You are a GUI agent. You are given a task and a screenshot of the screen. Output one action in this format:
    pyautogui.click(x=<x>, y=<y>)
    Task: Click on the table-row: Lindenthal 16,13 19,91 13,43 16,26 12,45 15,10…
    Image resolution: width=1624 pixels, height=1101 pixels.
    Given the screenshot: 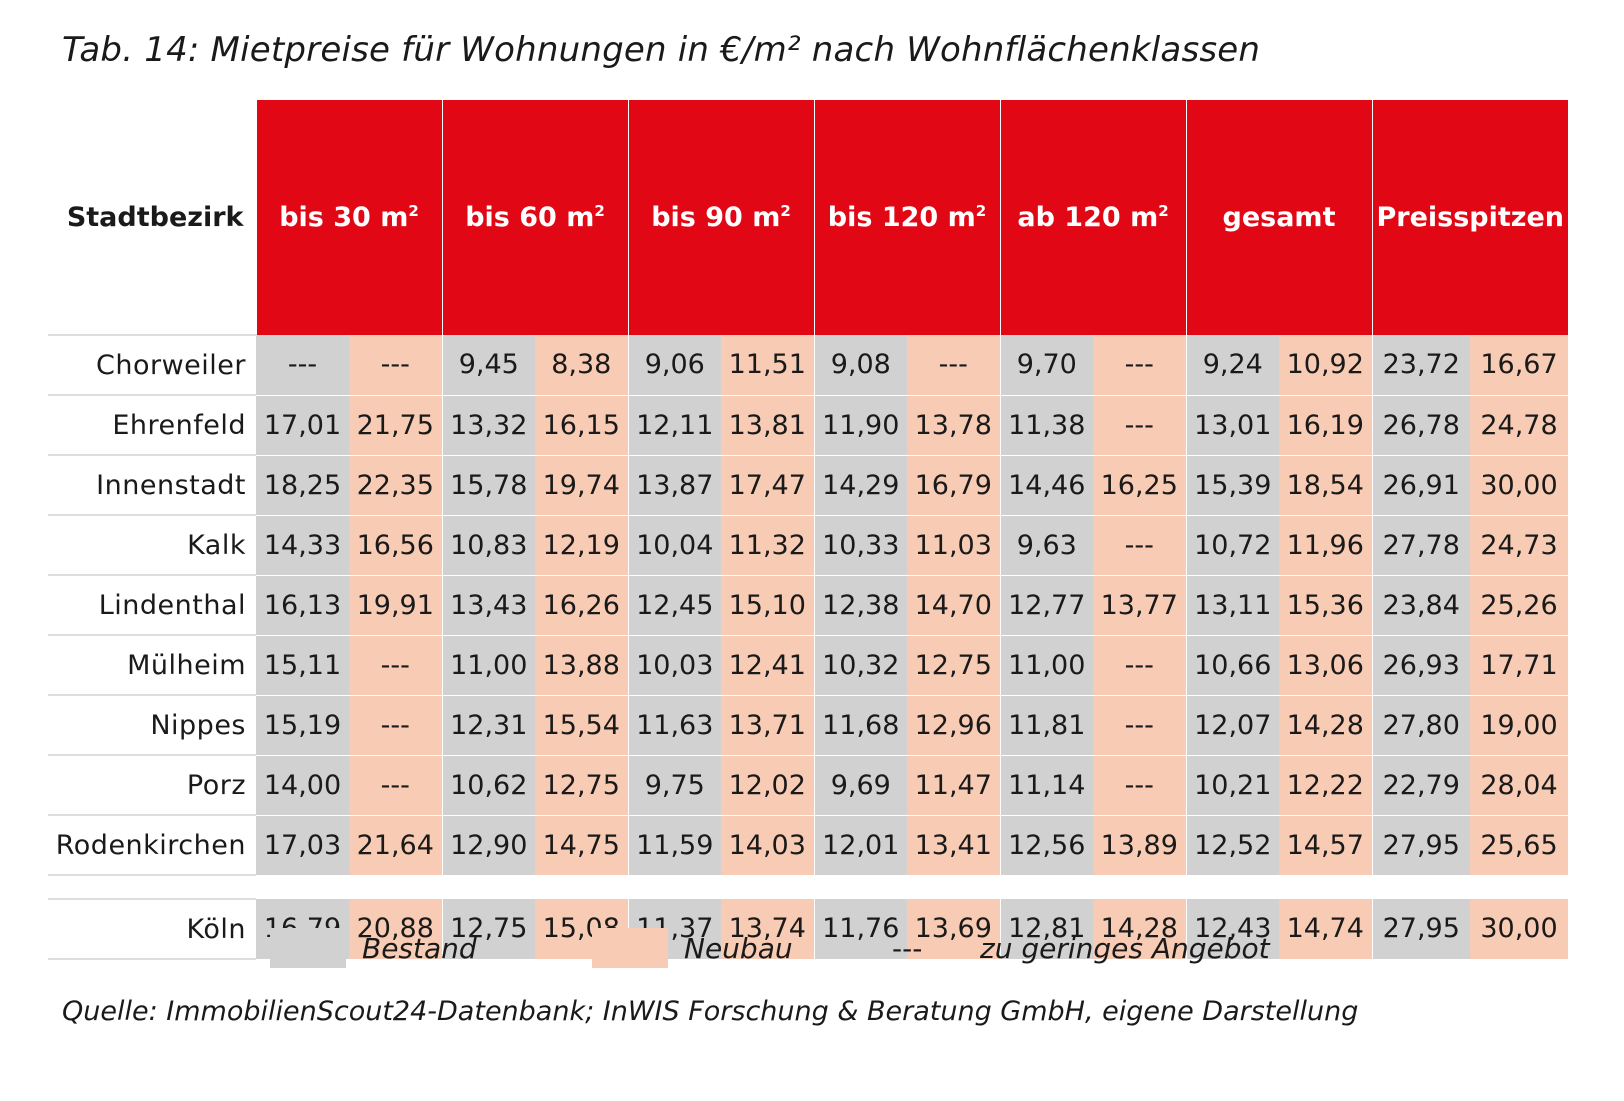 What is the action you would take?
    pyautogui.click(x=808, y=605)
    